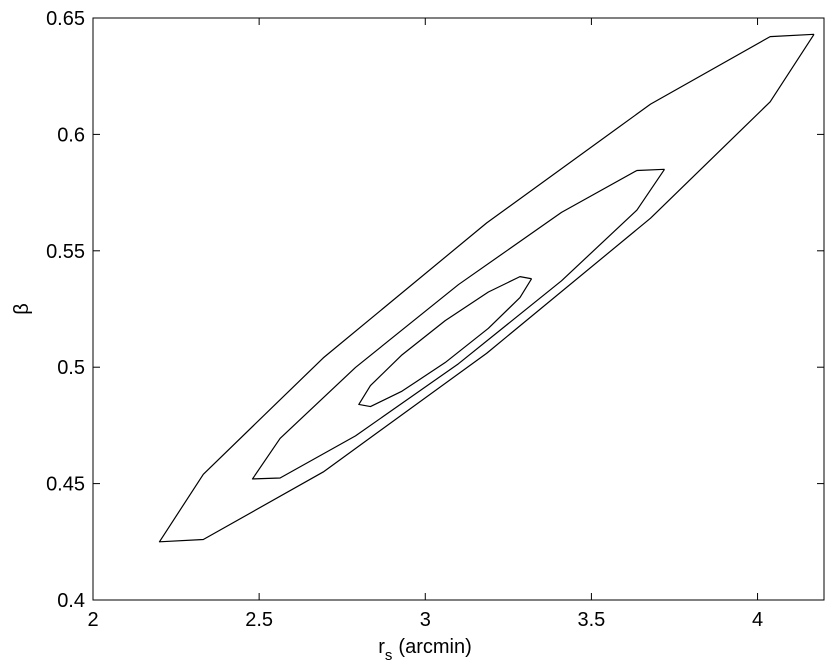 The width and height of the screenshot is (830, 666). I want to click on x-tick-label: 3.5, so click(592, 620).